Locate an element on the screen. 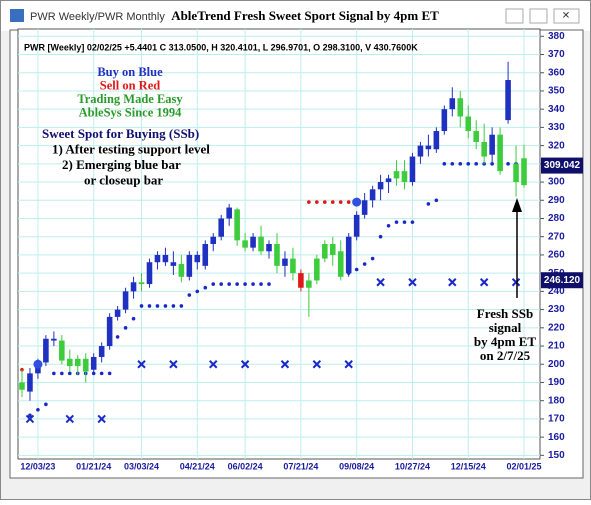 The width and height of the screenshot is (591, 505). legend-note: AbleSys Since 1994 is located at coordinates (131, 112).